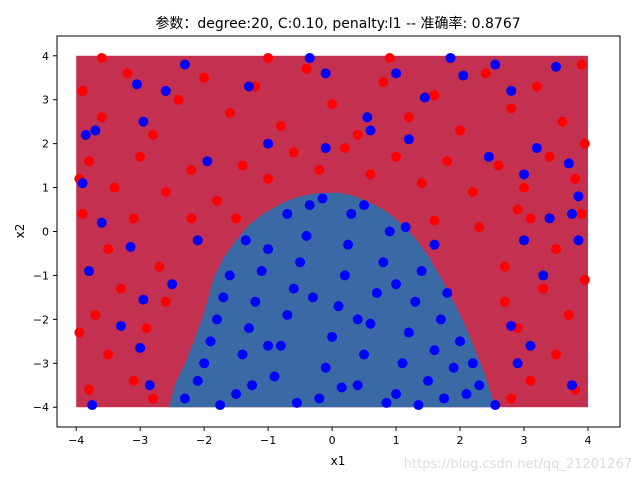 The width and height of the screenshot is (640, 480). Describe the element at coordinates (41, 407) in the screenshot. I see `y-tick-label--4: −4` at that location.